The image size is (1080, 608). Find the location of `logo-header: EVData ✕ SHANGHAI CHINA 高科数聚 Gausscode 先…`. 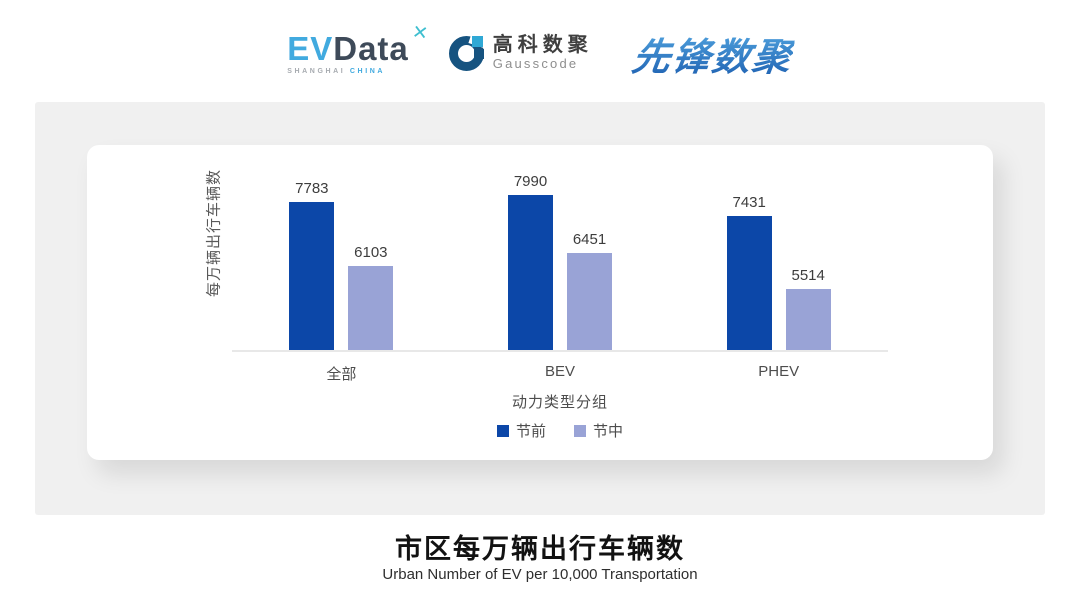

logo-header: EVData ✕ SHANGHAI CHINA 高科数聚 Gausscode 先… is located at coordinates (540, 52).